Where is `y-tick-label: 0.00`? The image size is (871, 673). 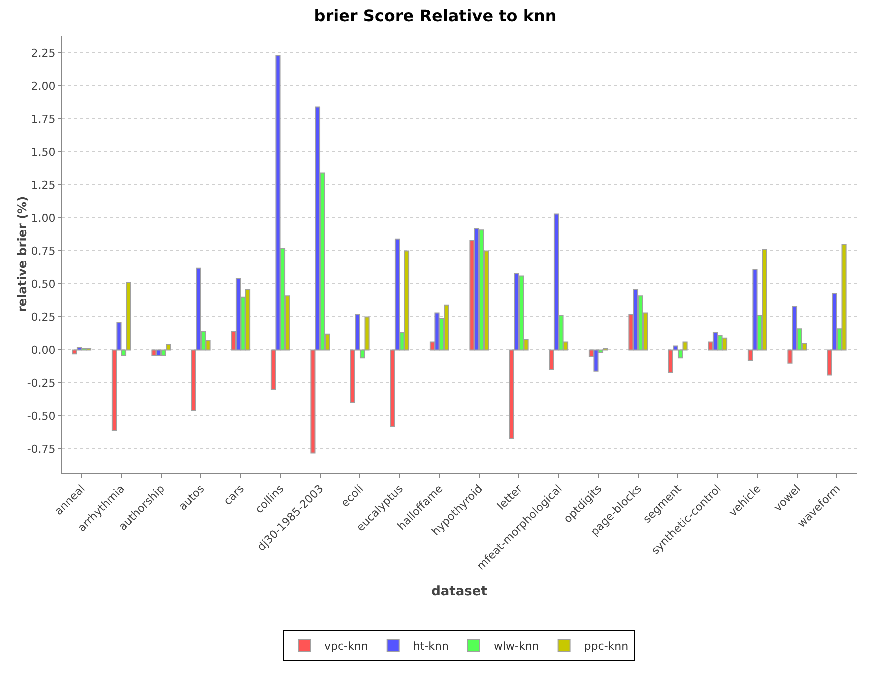
y-tick-label: 0.00 is located at coordinates (43, 351).